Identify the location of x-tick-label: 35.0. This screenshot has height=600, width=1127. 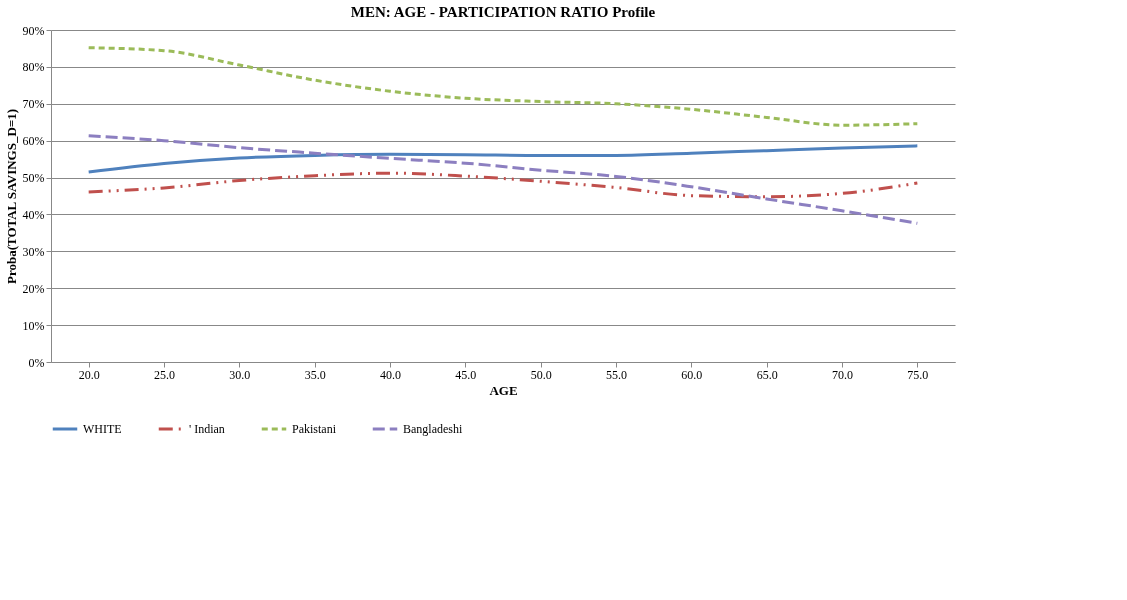
(315, 374).